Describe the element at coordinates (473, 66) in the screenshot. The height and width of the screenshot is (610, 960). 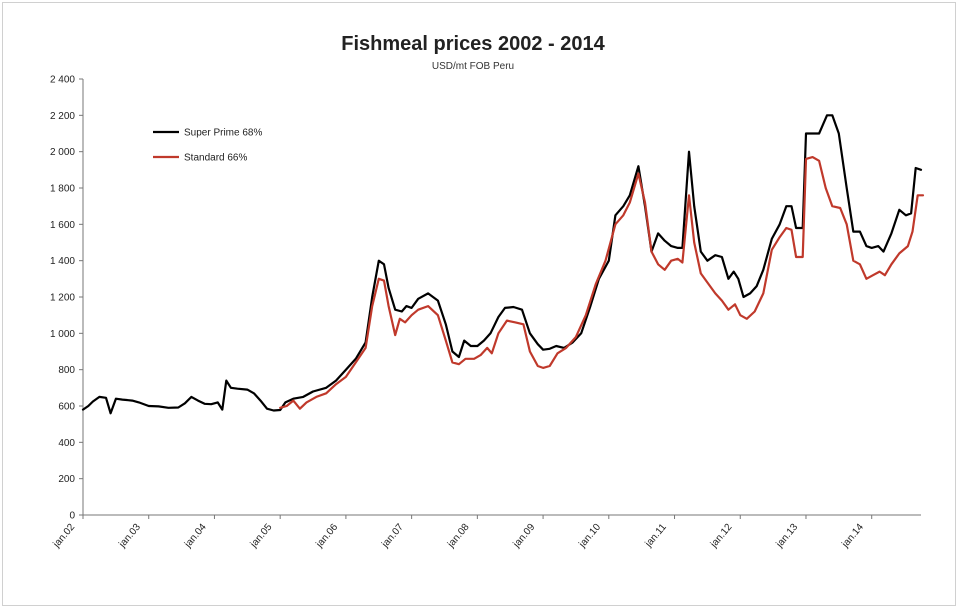
I see `chart-subtitle: USD/mt FOB Peru` at that location.